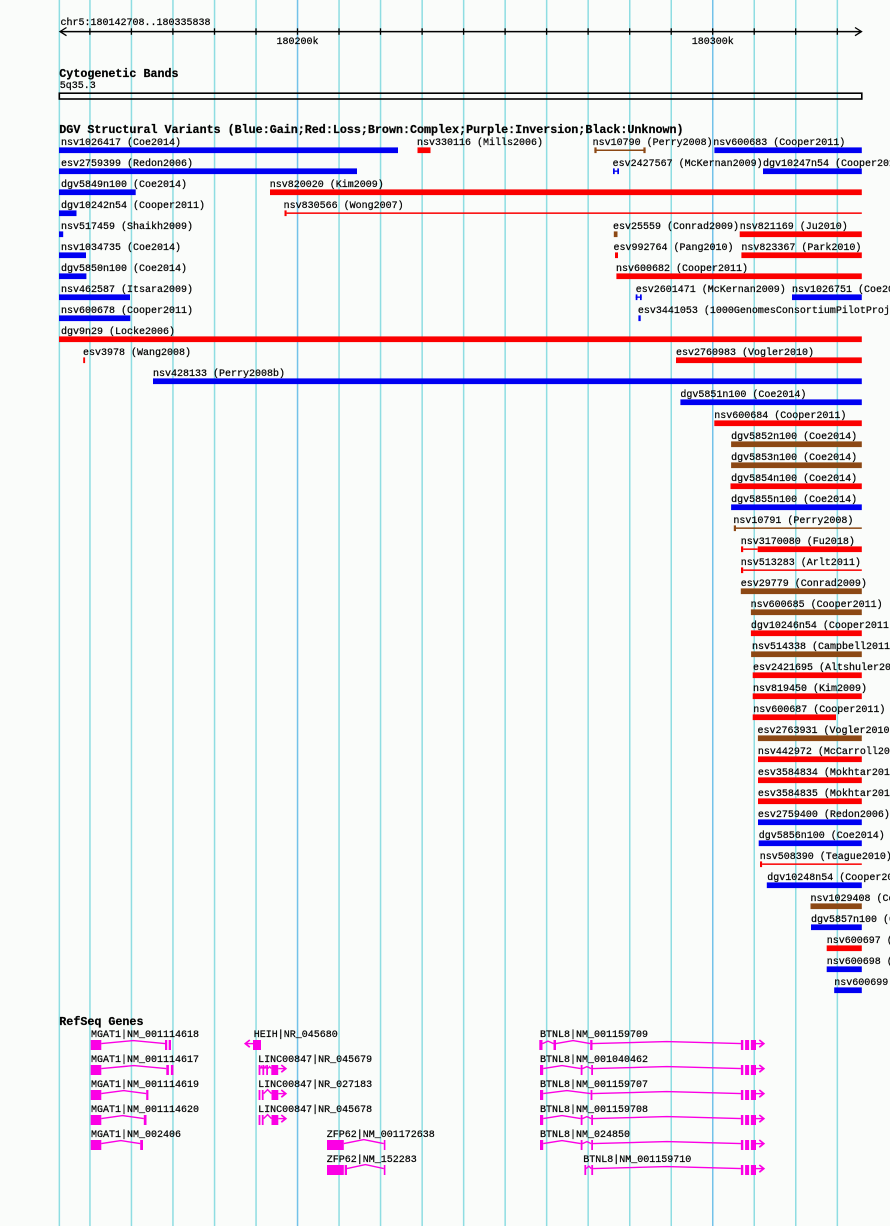 The image size is (890, 1226). What do you see at coordinates (825, 857) in the screenshot?
I see `svg-text: nsv508390 (Teague2010)` at bounding box center [825, 857].